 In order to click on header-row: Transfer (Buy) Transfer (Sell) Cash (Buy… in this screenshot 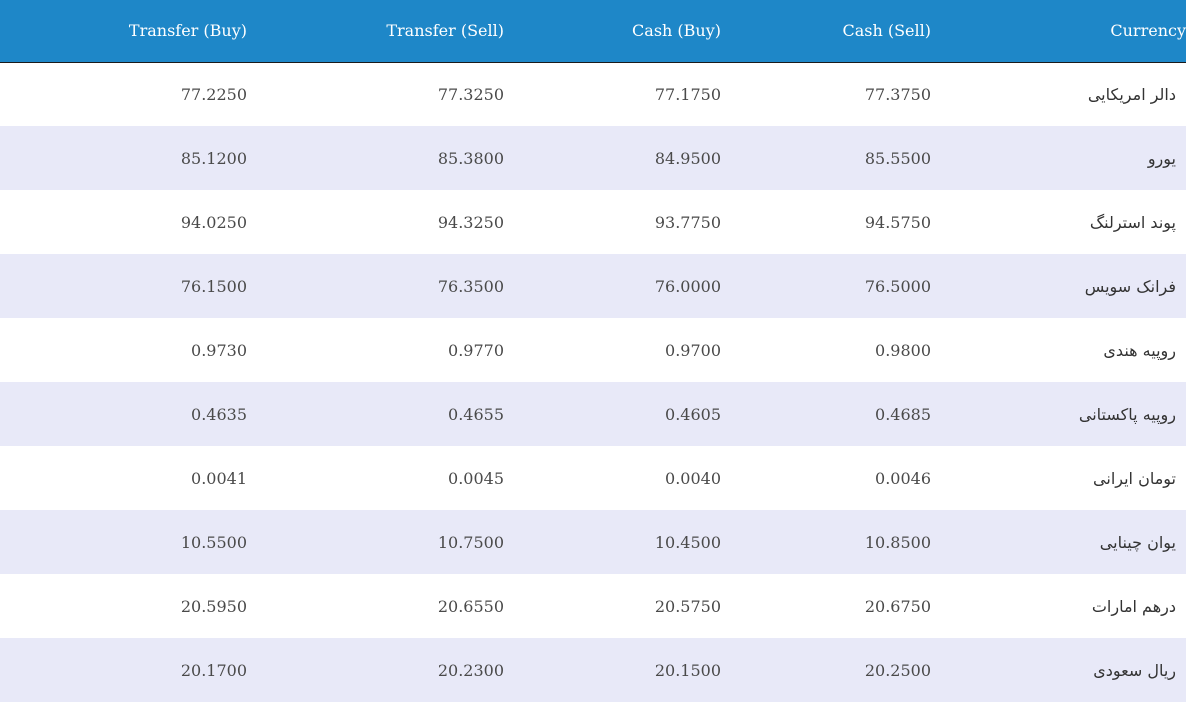, I will do `click(593, 31)`.